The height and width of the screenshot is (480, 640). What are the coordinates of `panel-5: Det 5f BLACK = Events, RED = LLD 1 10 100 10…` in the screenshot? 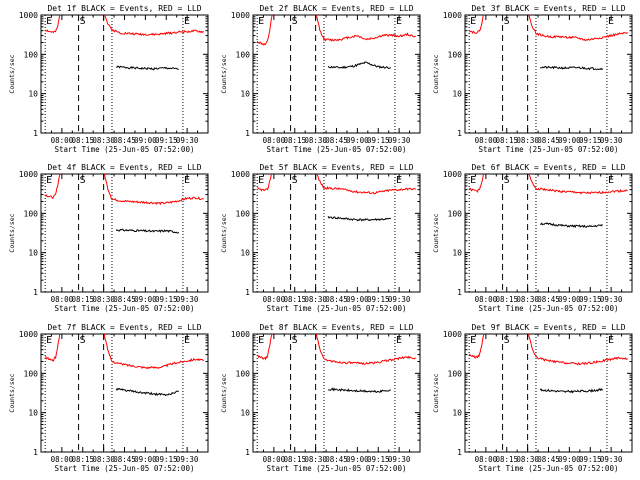 It's located at (320, 238).